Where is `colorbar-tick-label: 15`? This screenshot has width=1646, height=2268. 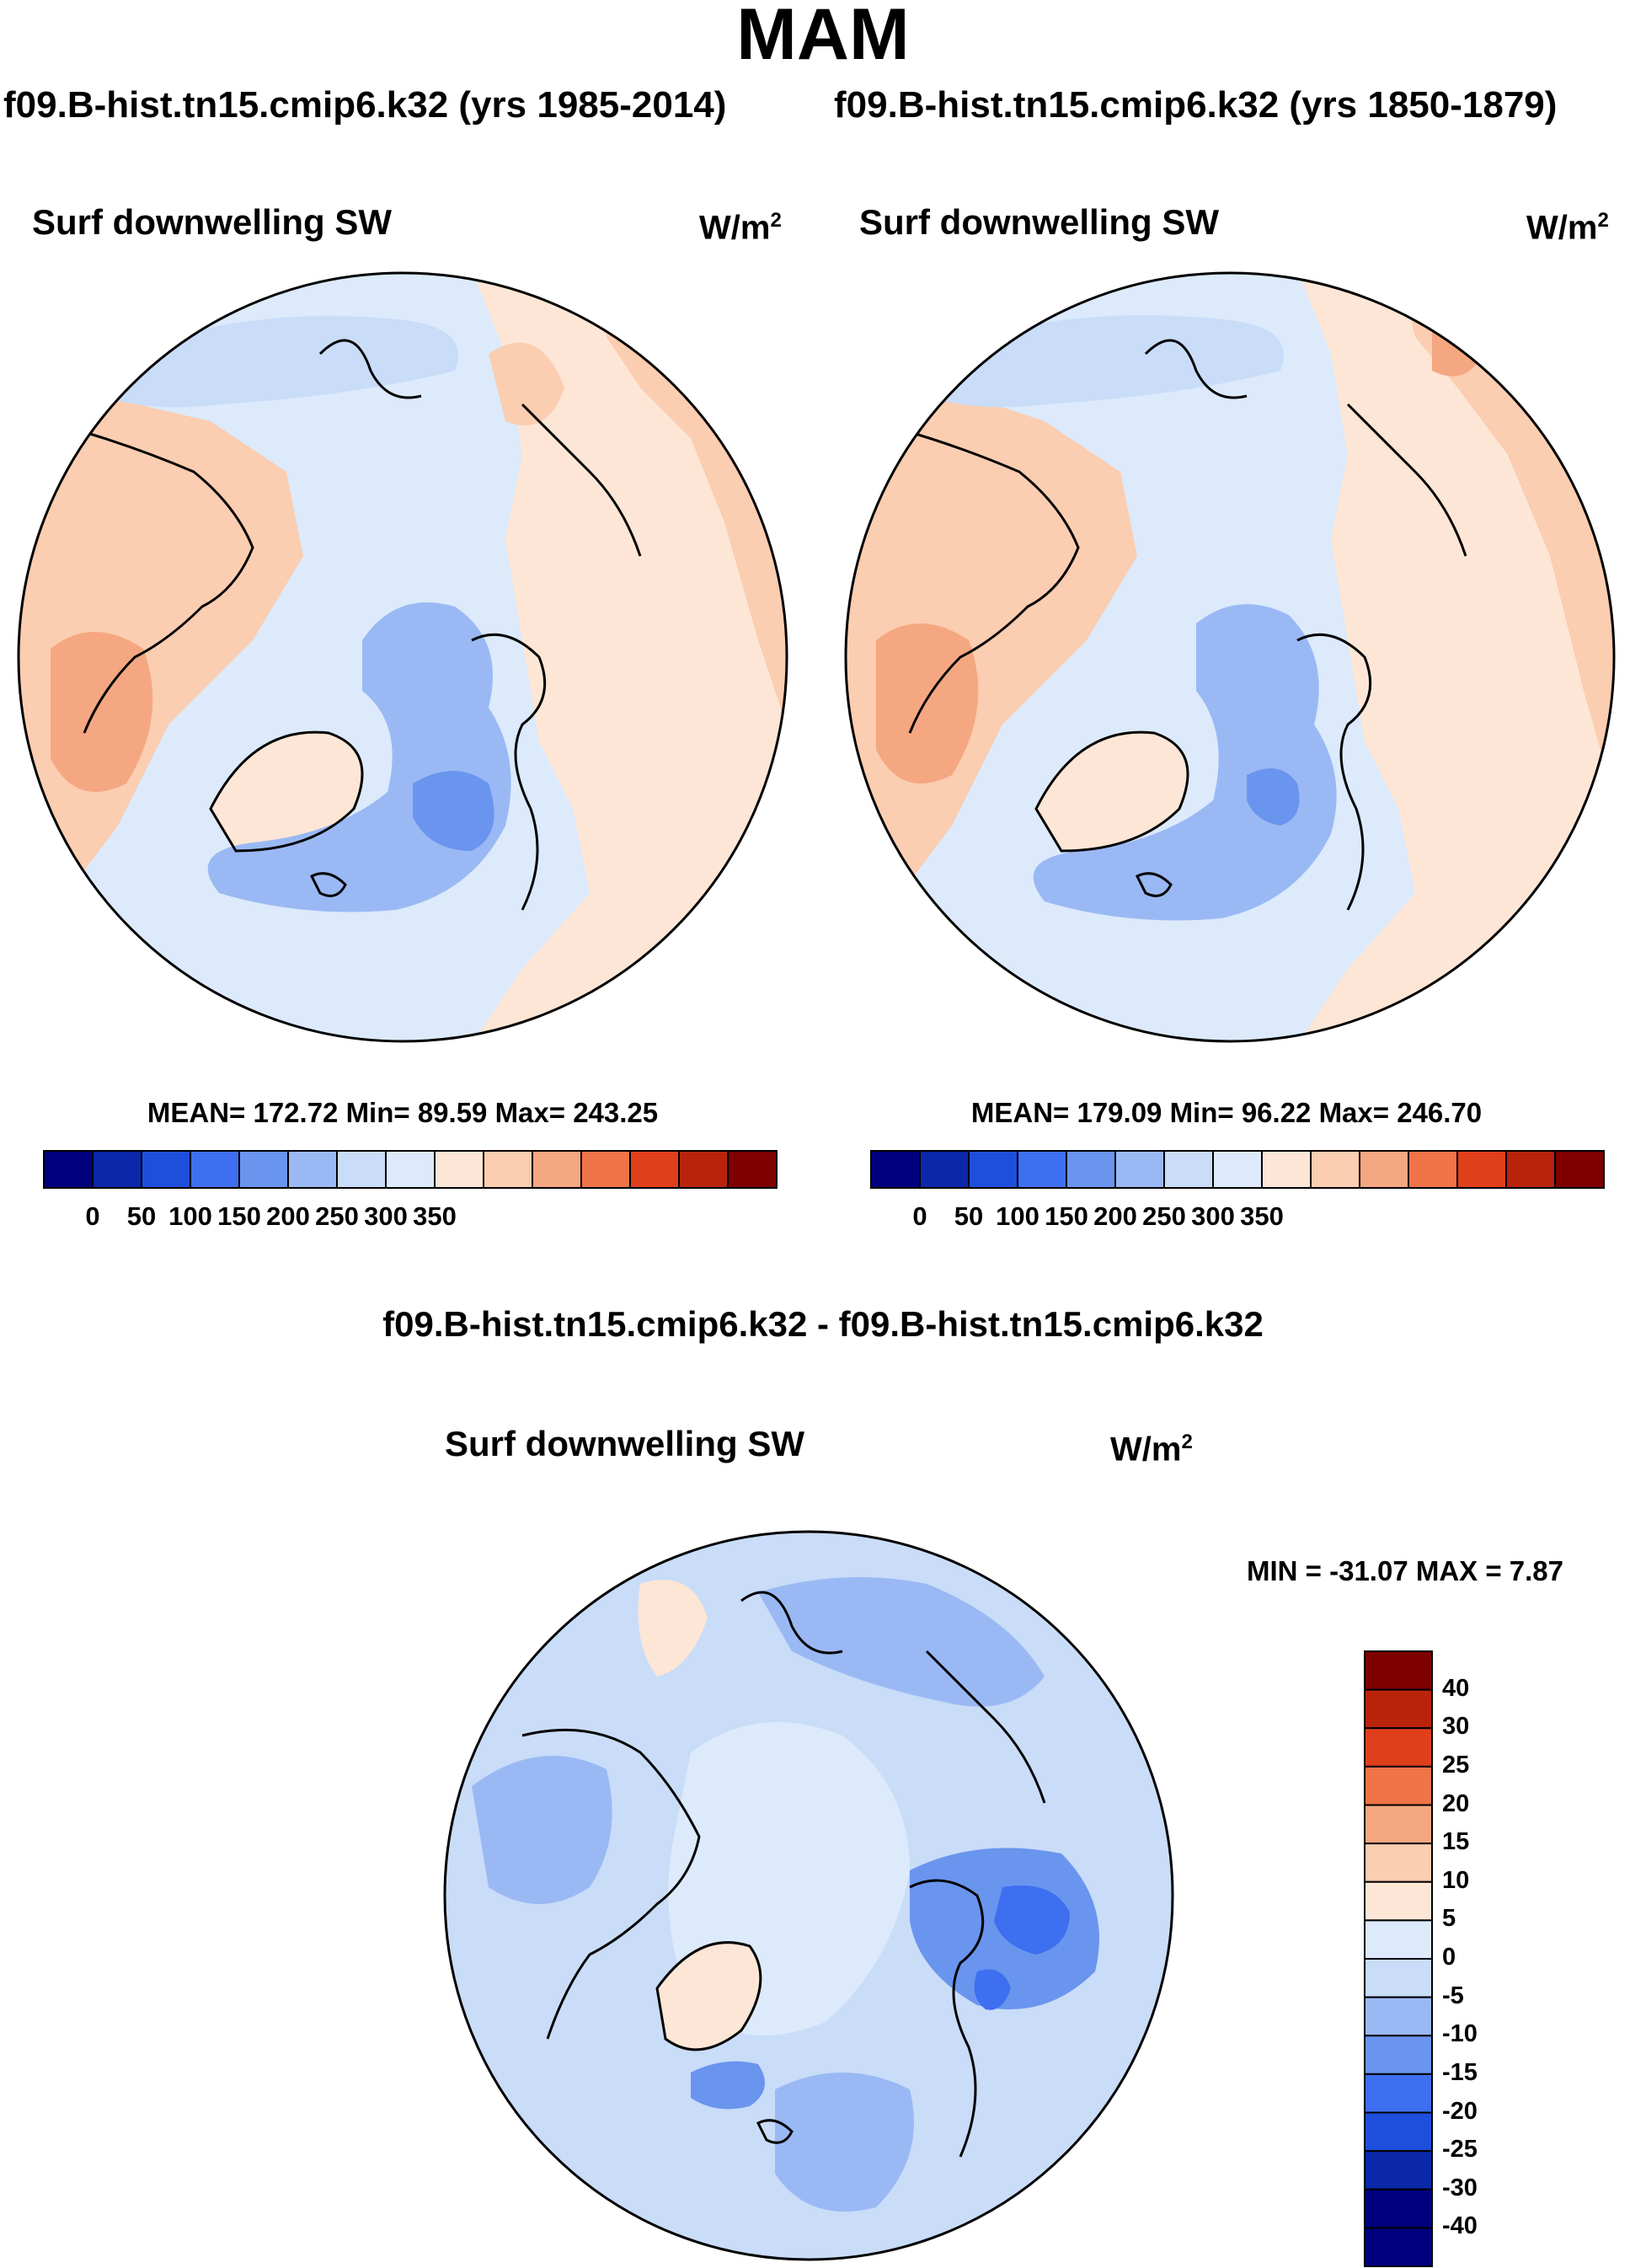 colorbar-tick-label: 15 is located at coordinates (1456, 1842).